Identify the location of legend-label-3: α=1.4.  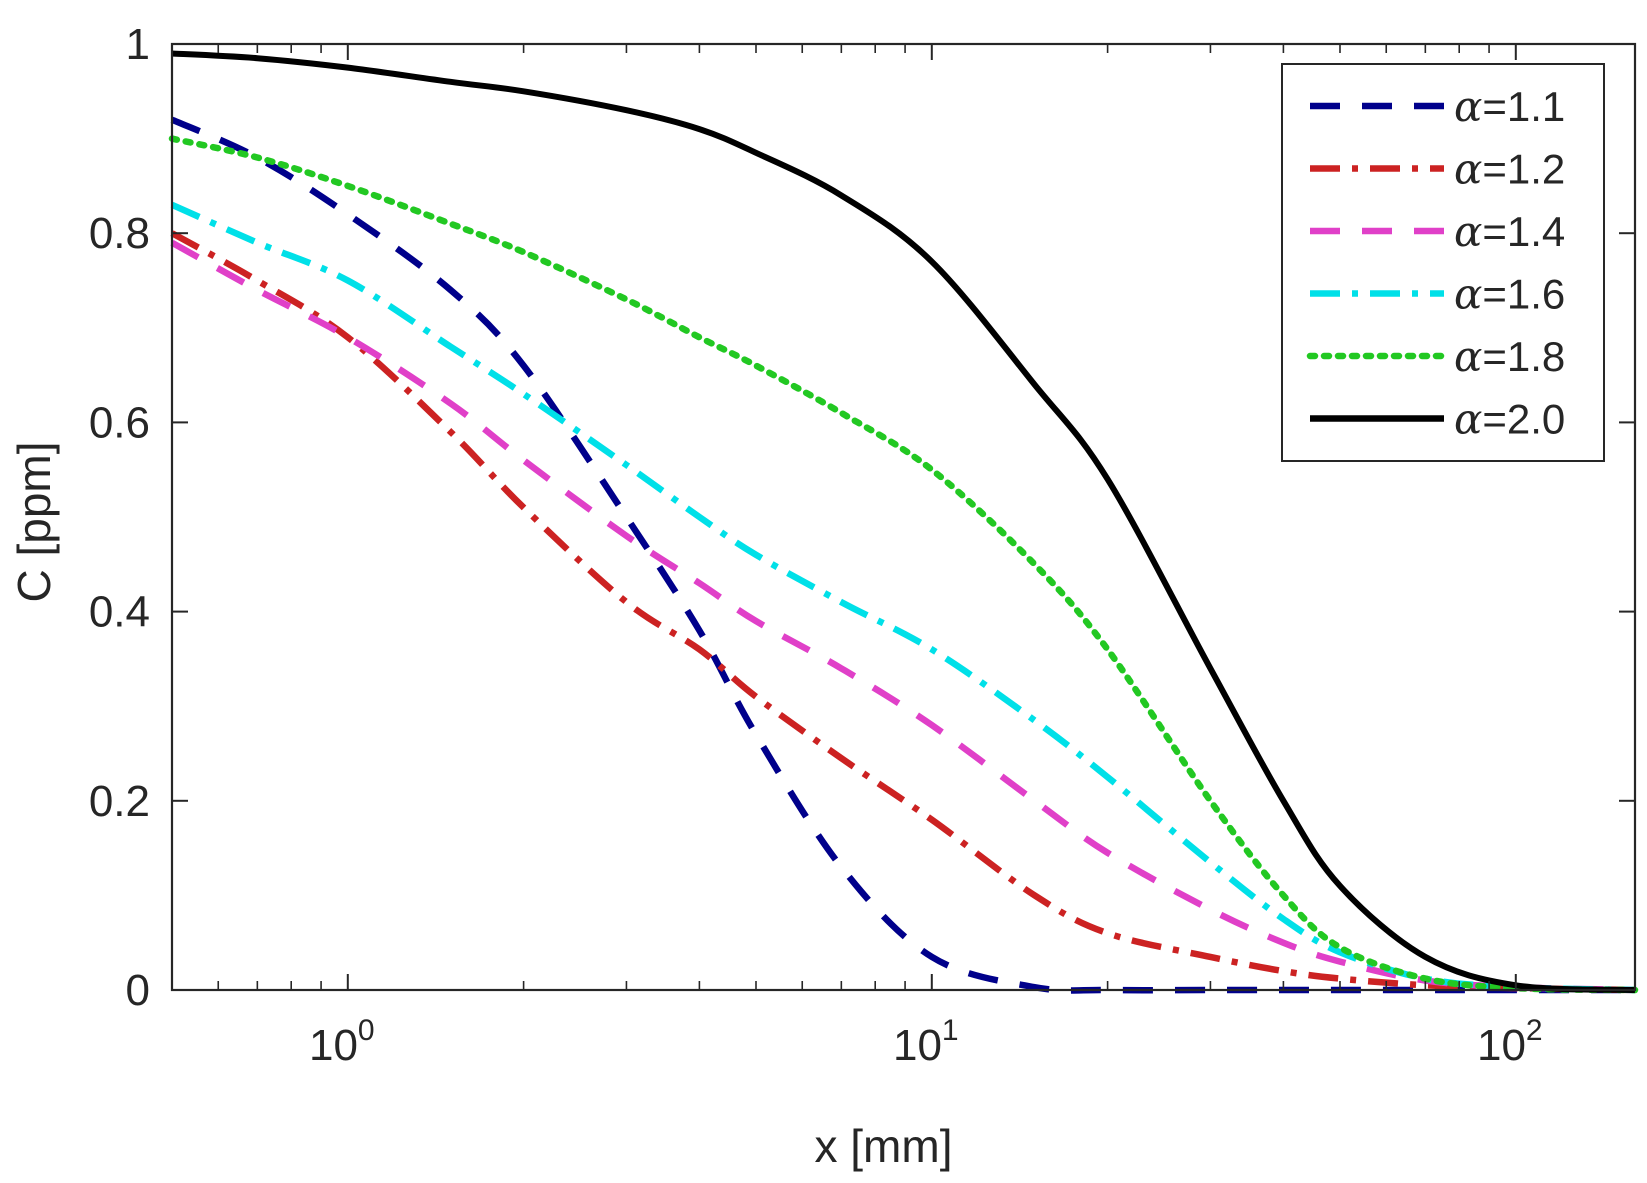
(1509, 231).